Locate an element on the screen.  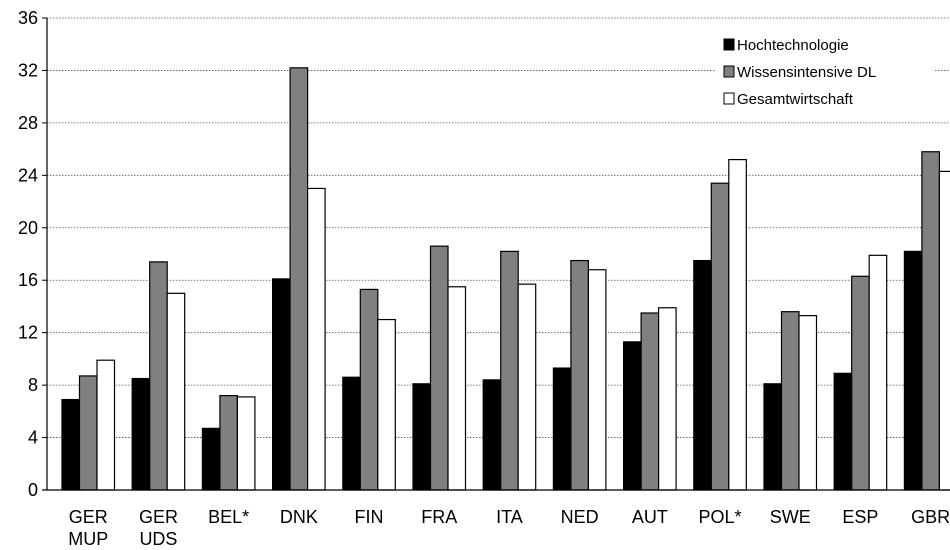
y-tick-label: 16 is located at coordinates (28, 280).